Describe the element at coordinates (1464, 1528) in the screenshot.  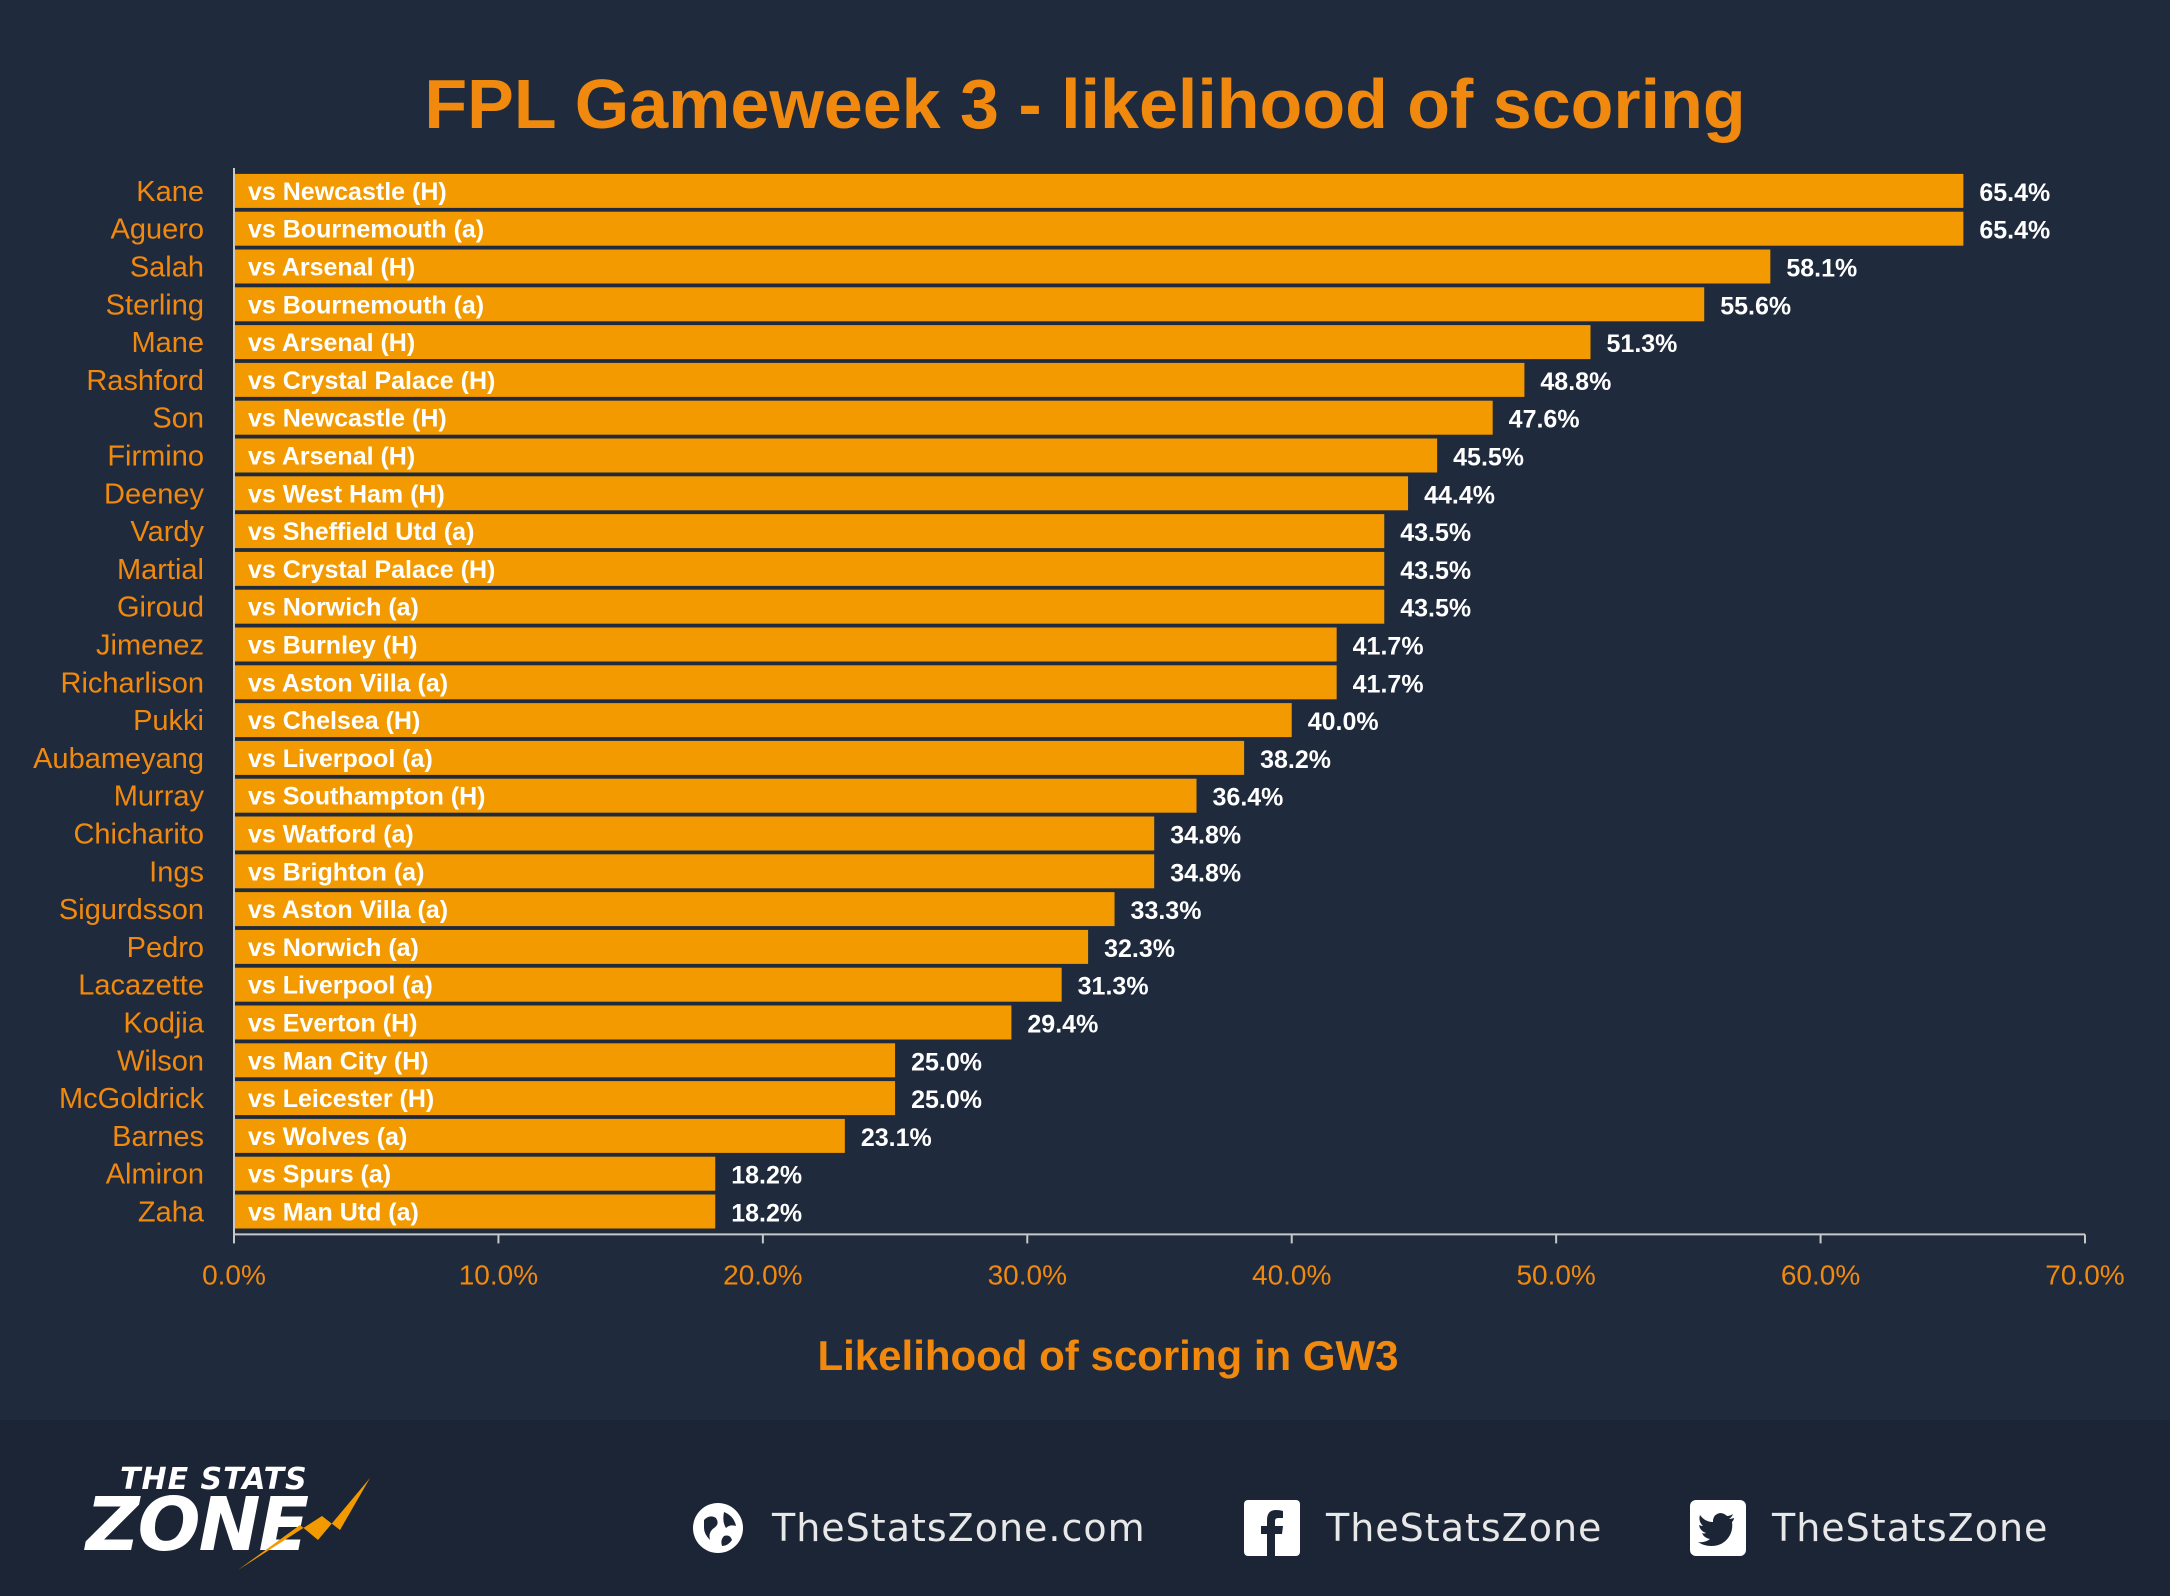
I see `facebook-text: TheStatsZone` at that location.